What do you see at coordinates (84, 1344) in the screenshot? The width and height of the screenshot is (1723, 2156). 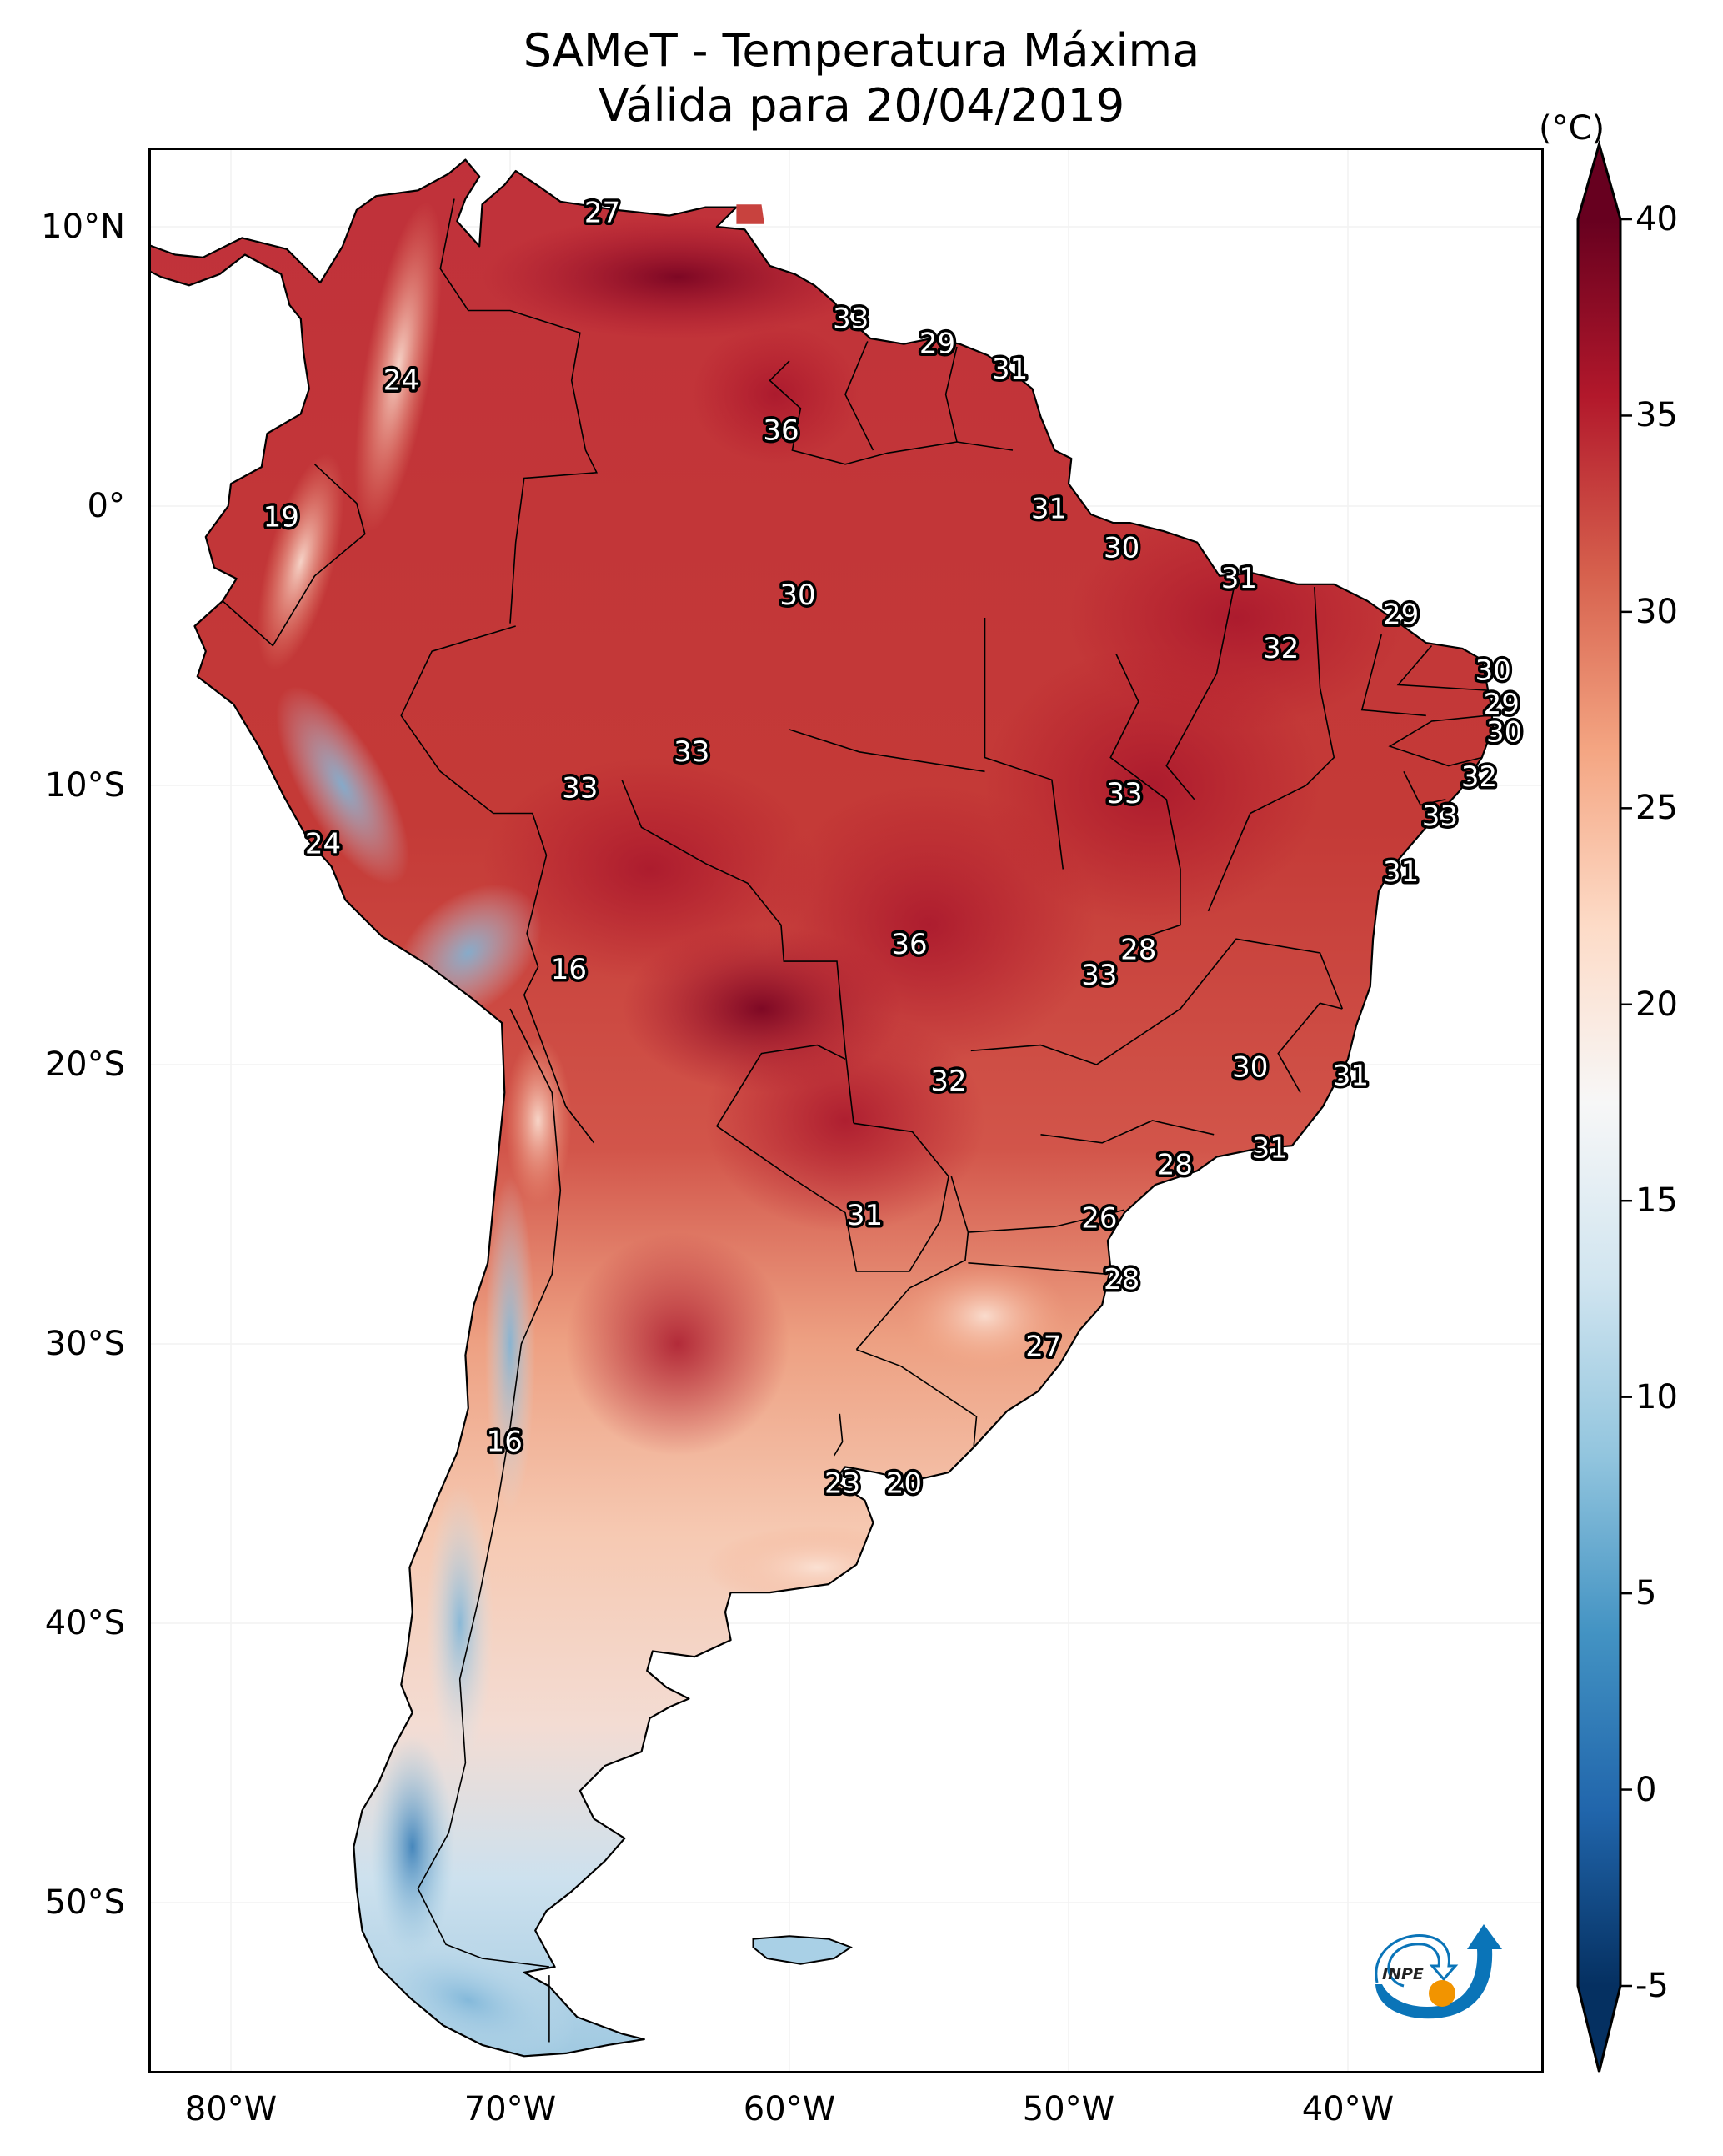 I see `lat-tick-label: 30°S` at bounding box center [84, 1344].